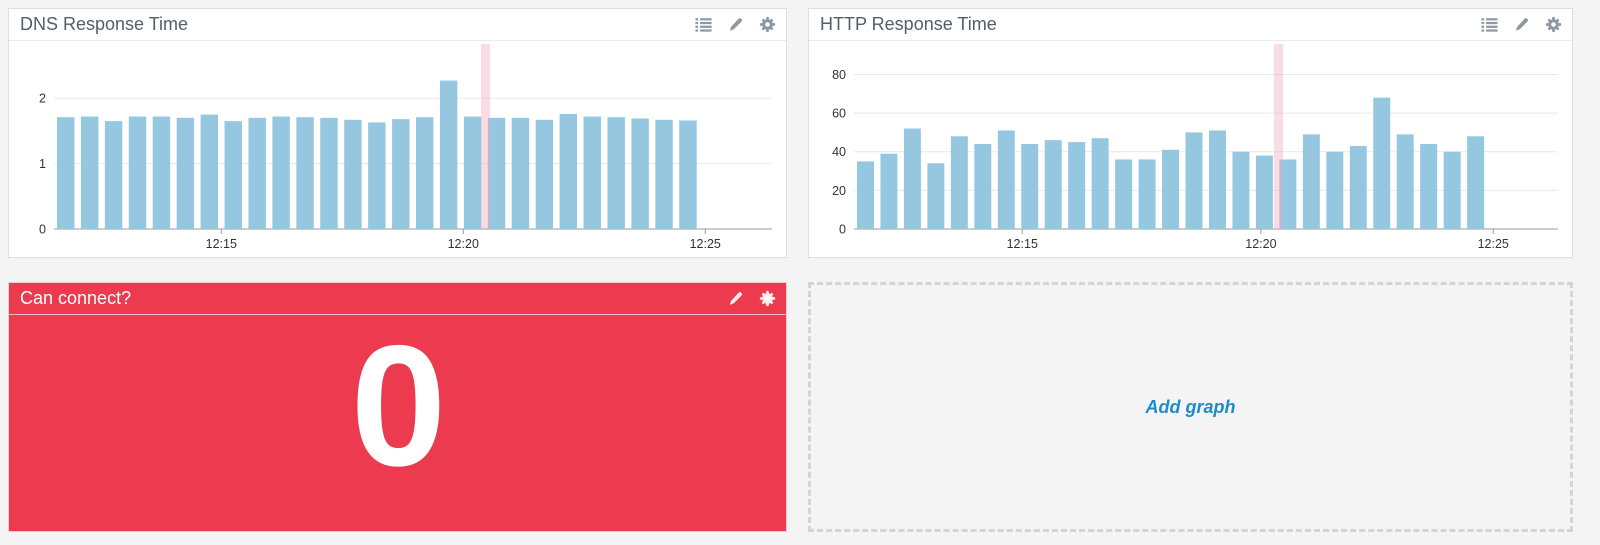 This screenshot has height=545, width=1600. What do you see at coordinates (397, 25) in the screenshot?
I see `panel-header: DNS Response Time` at bounding box center [397, 25].